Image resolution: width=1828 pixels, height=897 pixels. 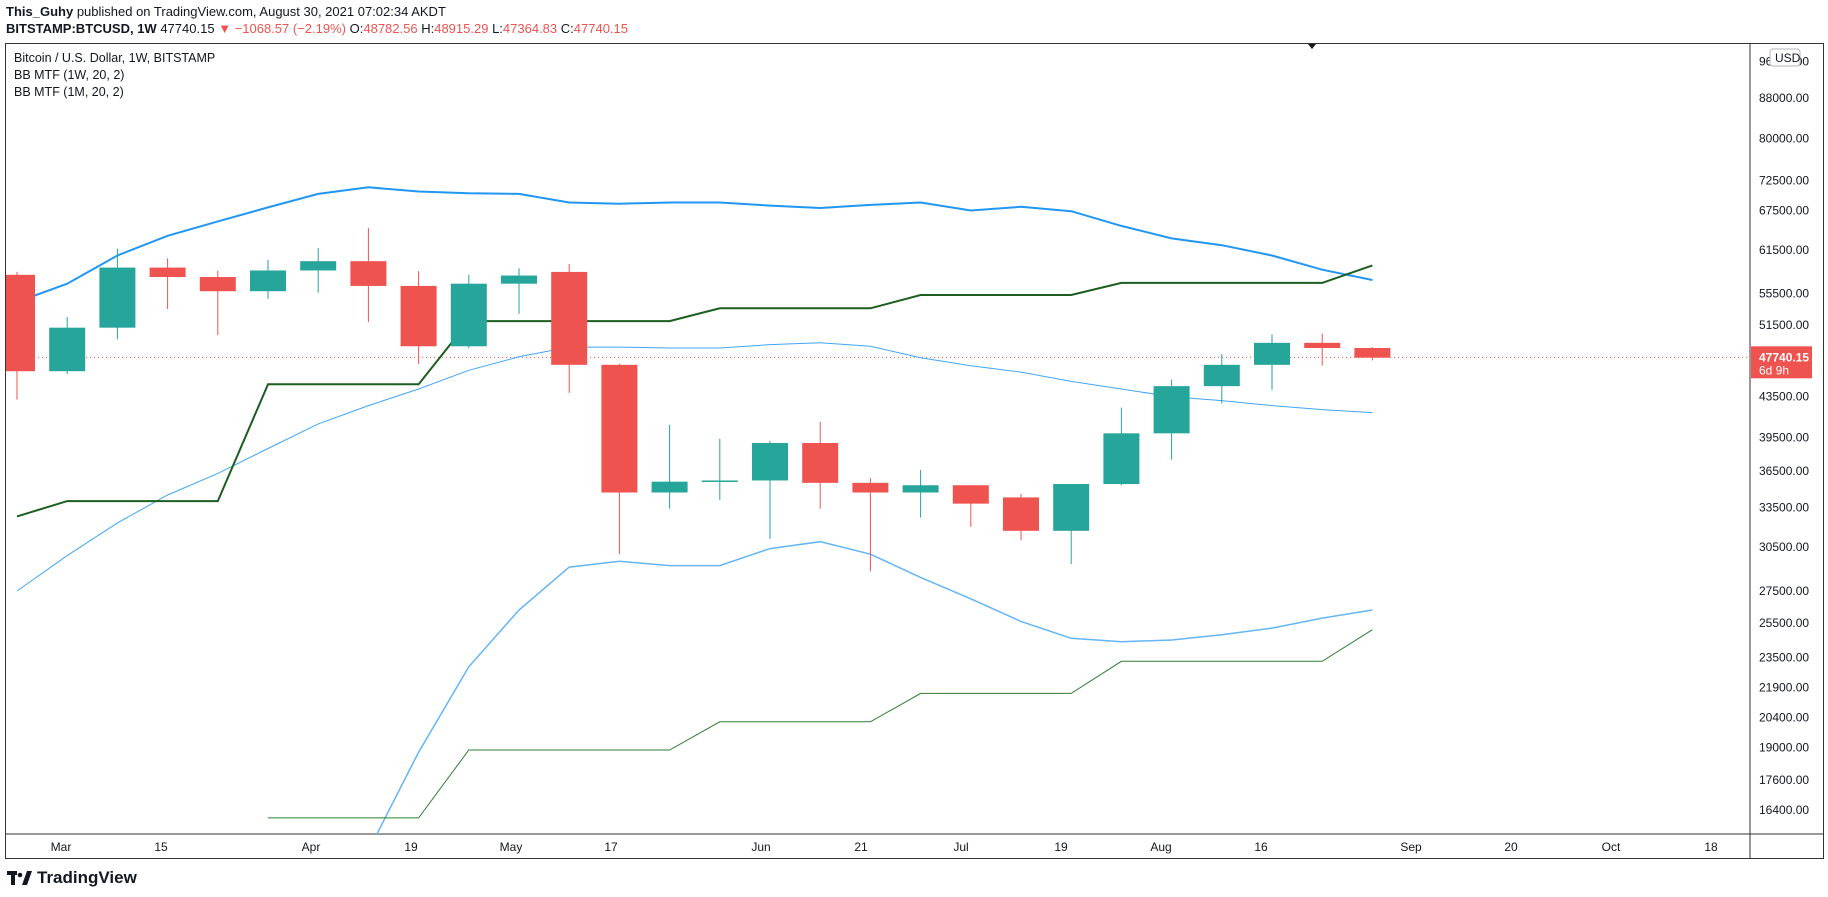 What do you see at coordinates (1784, 471) in the screenshot?
I see `y-tick-label: 36500.00` at bounding box center [1784, 471].